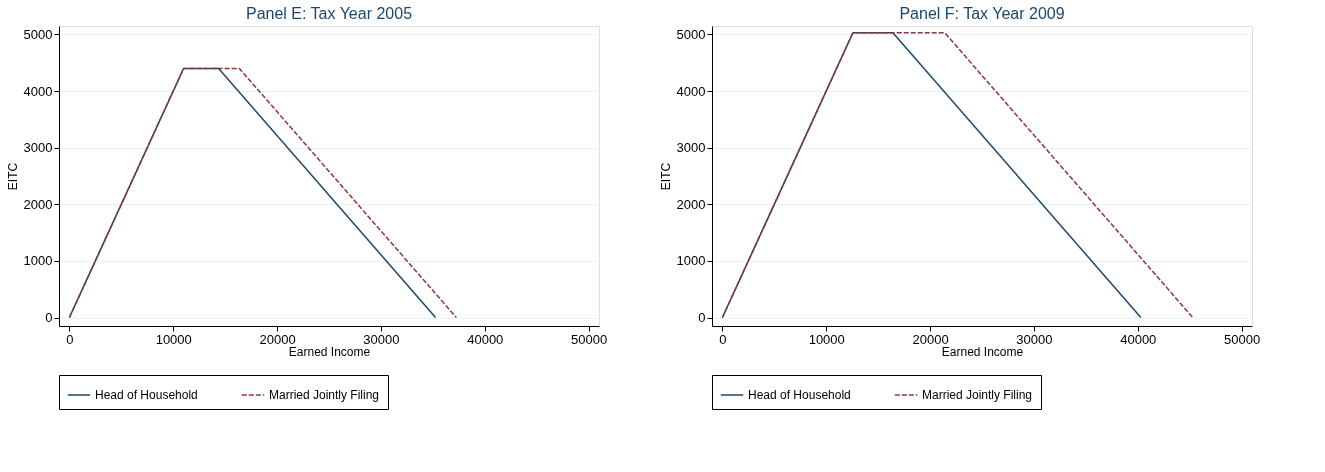 The height and width of the screenshot is (472, 1325). I want to click on chart-title: Panel F: Tax Year 2009, so click(982, 13).